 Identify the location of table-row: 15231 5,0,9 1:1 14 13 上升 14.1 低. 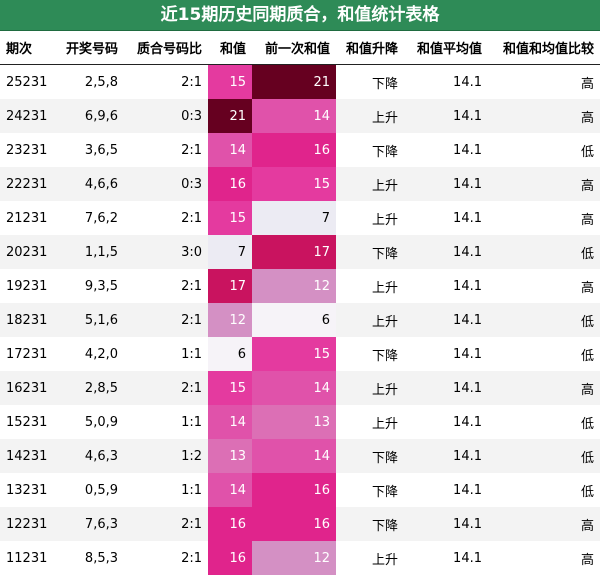
(300, 422).